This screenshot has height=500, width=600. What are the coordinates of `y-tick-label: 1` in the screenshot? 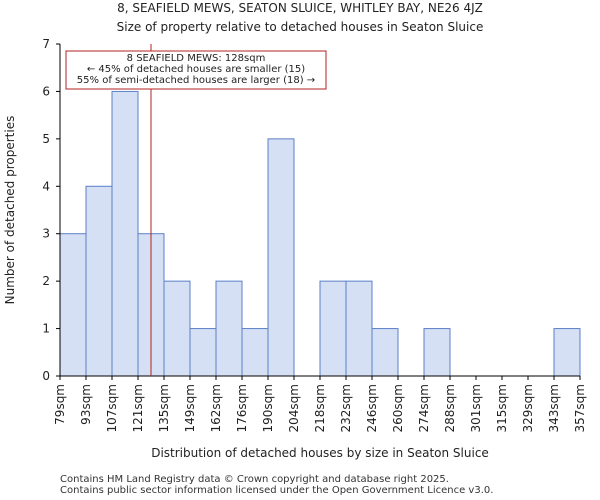 It's located at (46, 329).